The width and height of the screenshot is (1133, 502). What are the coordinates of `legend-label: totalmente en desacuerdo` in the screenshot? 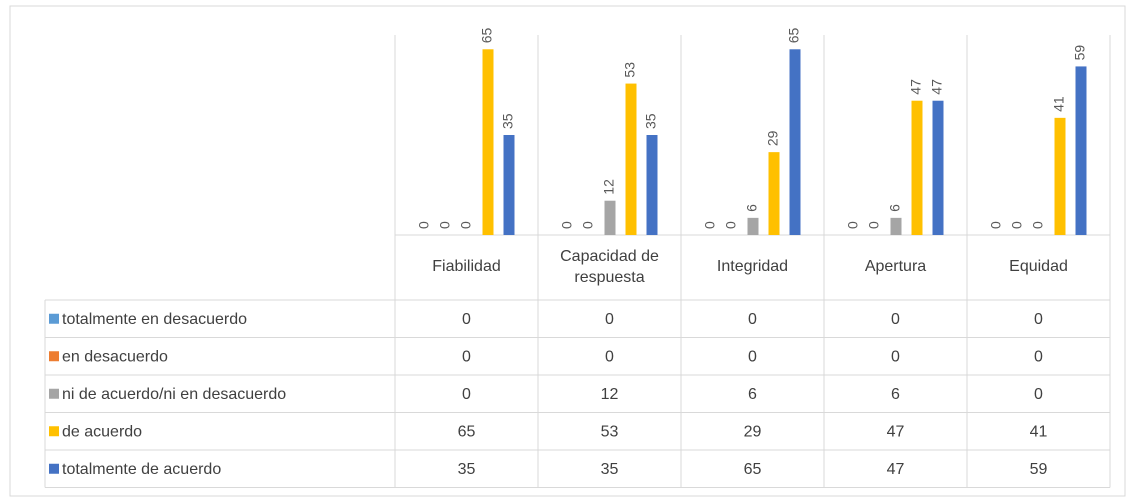 It's located at (154, 319).